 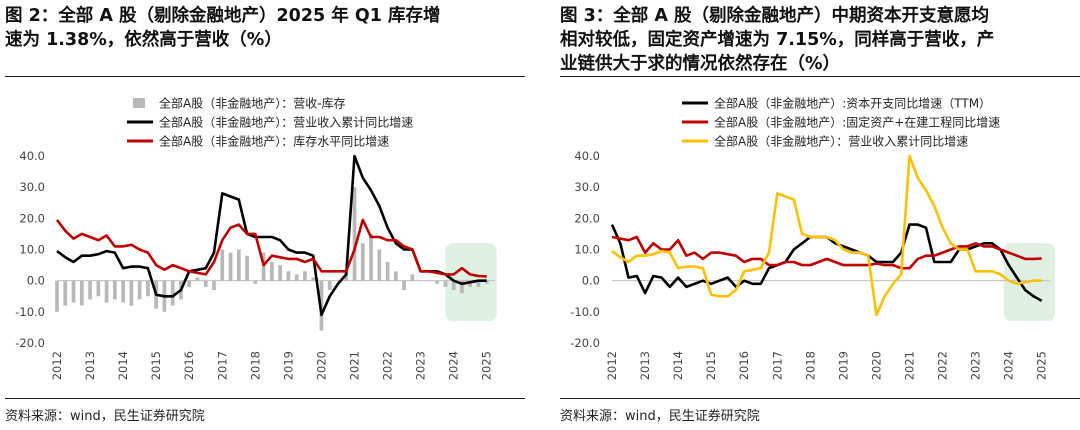 What do you see at coordinates (143, 40) in the screenshot?
I see `chart-title-line: 速为 1.38%，依然高于营收（%）` at bounding box center [143, 40].